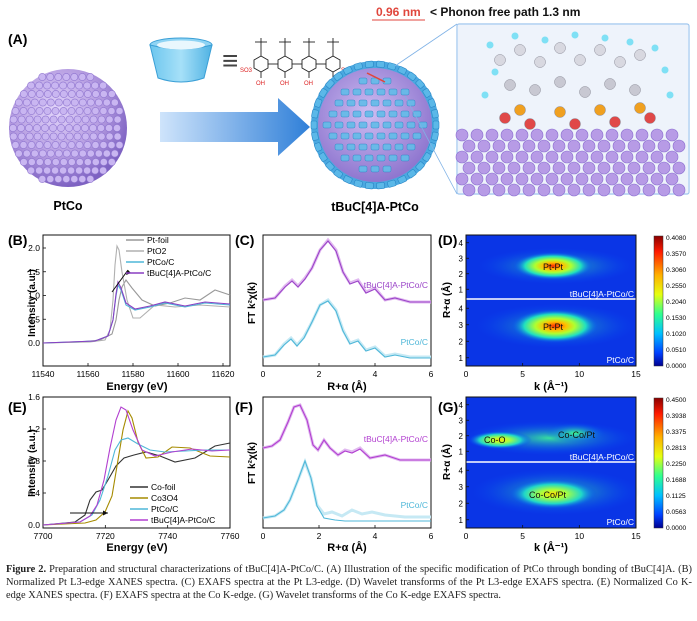 The width and height of the screenshot is (697, 621). What do you see at coordinates (461, 487) in the screenshot?
I see `tick-label: 3` at bounding box center [461, 487].